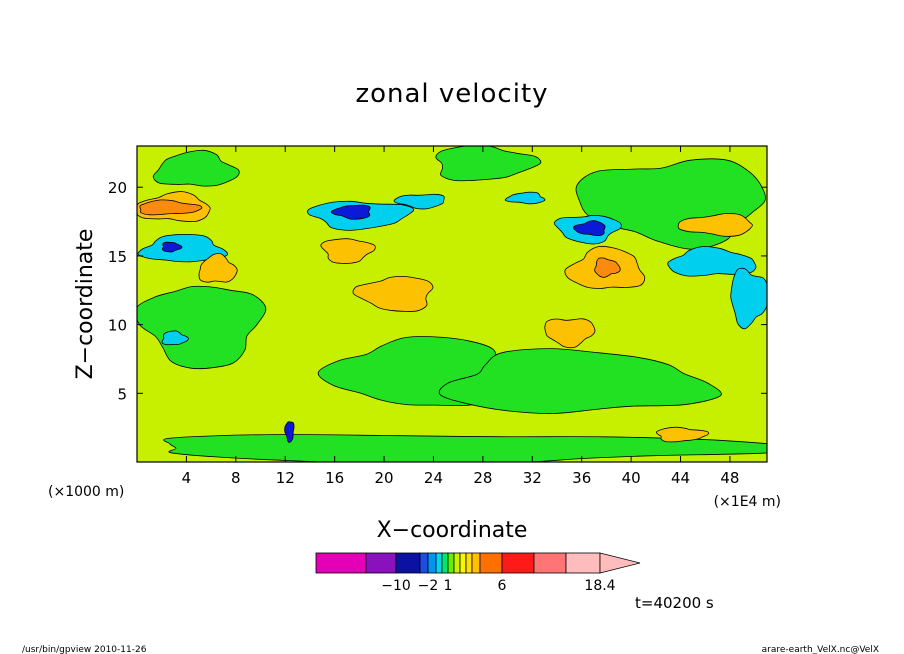  Describe the element at coordinates (334, 478) in the screenshot. I see `x-tick-label: 16` at that location.